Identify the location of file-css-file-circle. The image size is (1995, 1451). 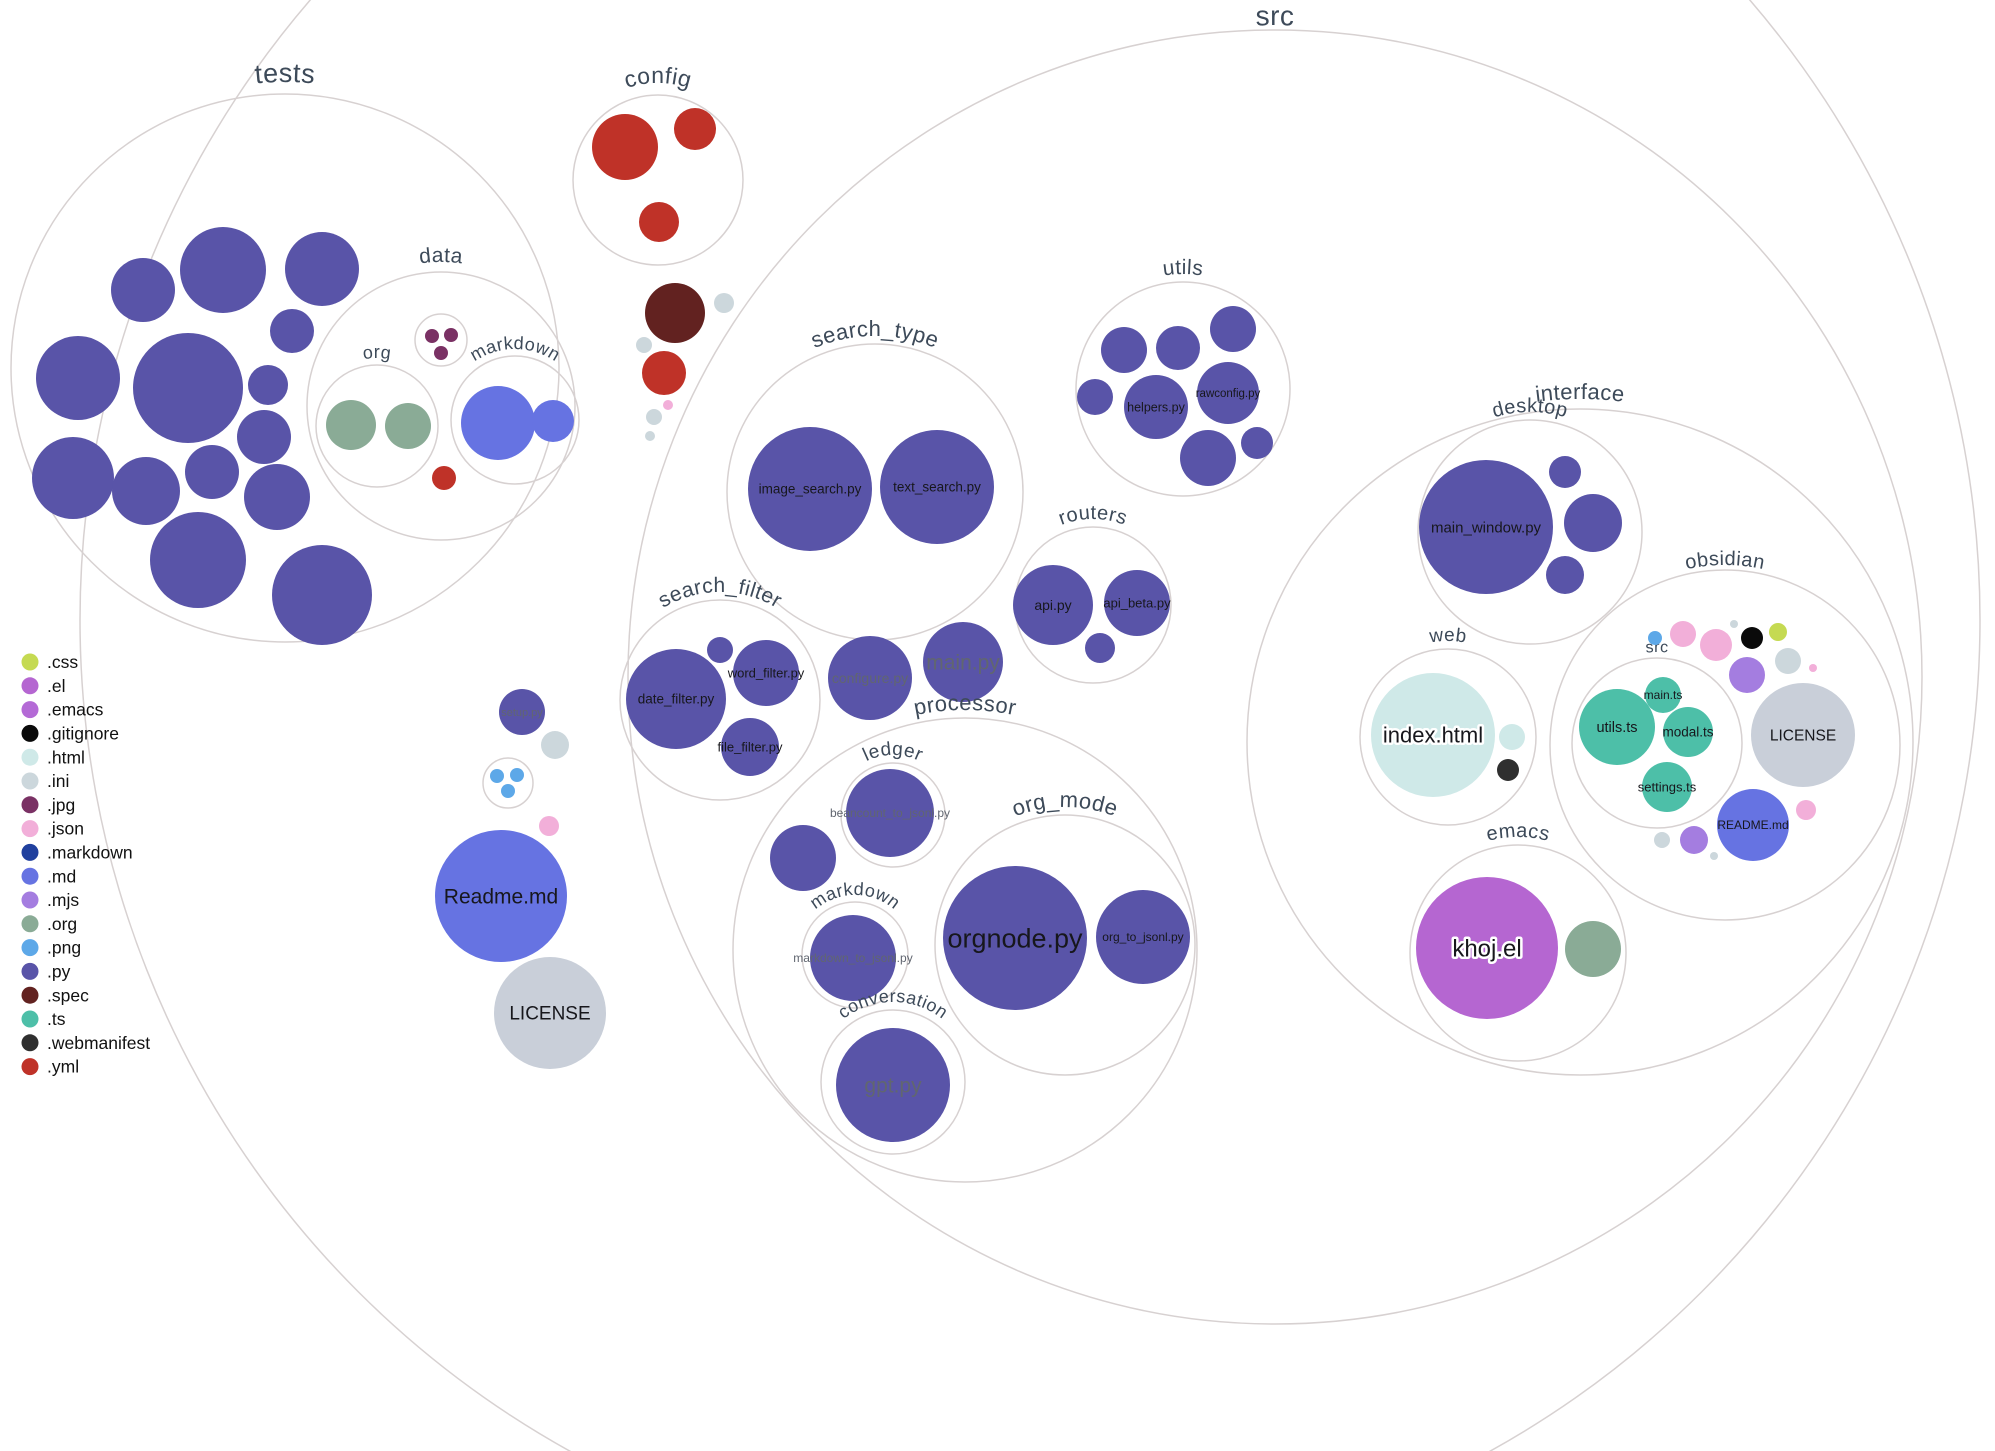
(1778, 632).